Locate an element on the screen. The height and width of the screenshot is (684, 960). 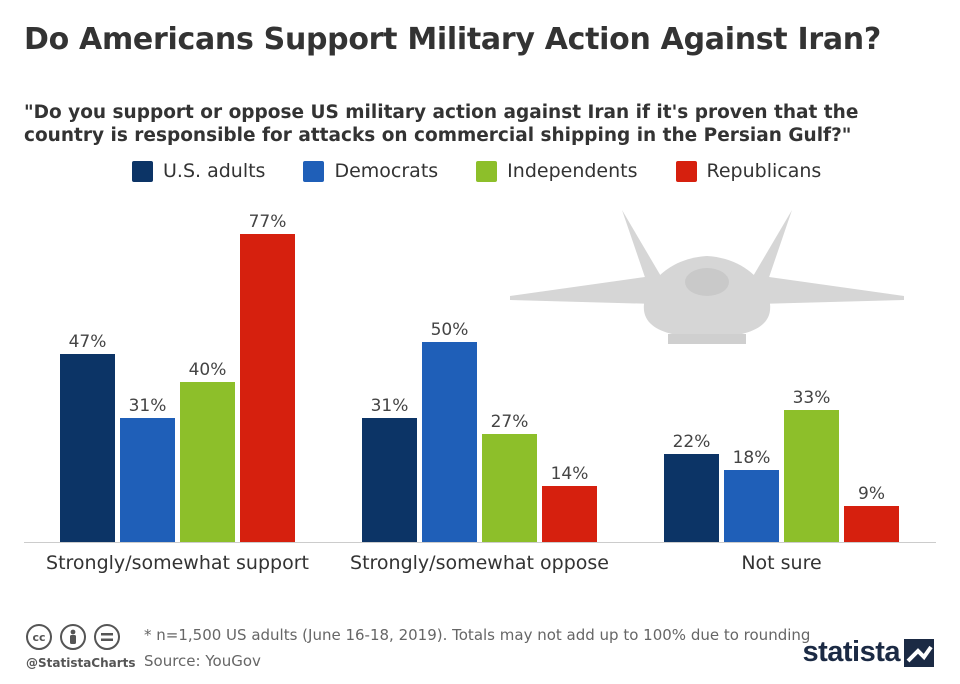
legend-swatch-democrats is located at coordinates (314, 171).